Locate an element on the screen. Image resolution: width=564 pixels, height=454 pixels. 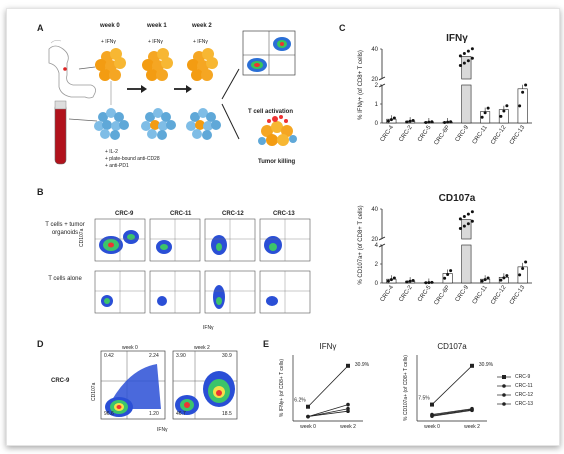
chart-c-title-1: CD107a is located at coordinates (457, 198).